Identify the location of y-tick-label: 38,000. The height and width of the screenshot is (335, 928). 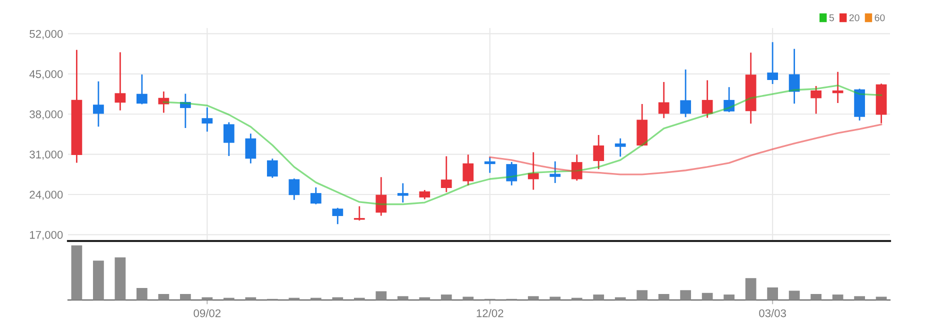
(46, 115).